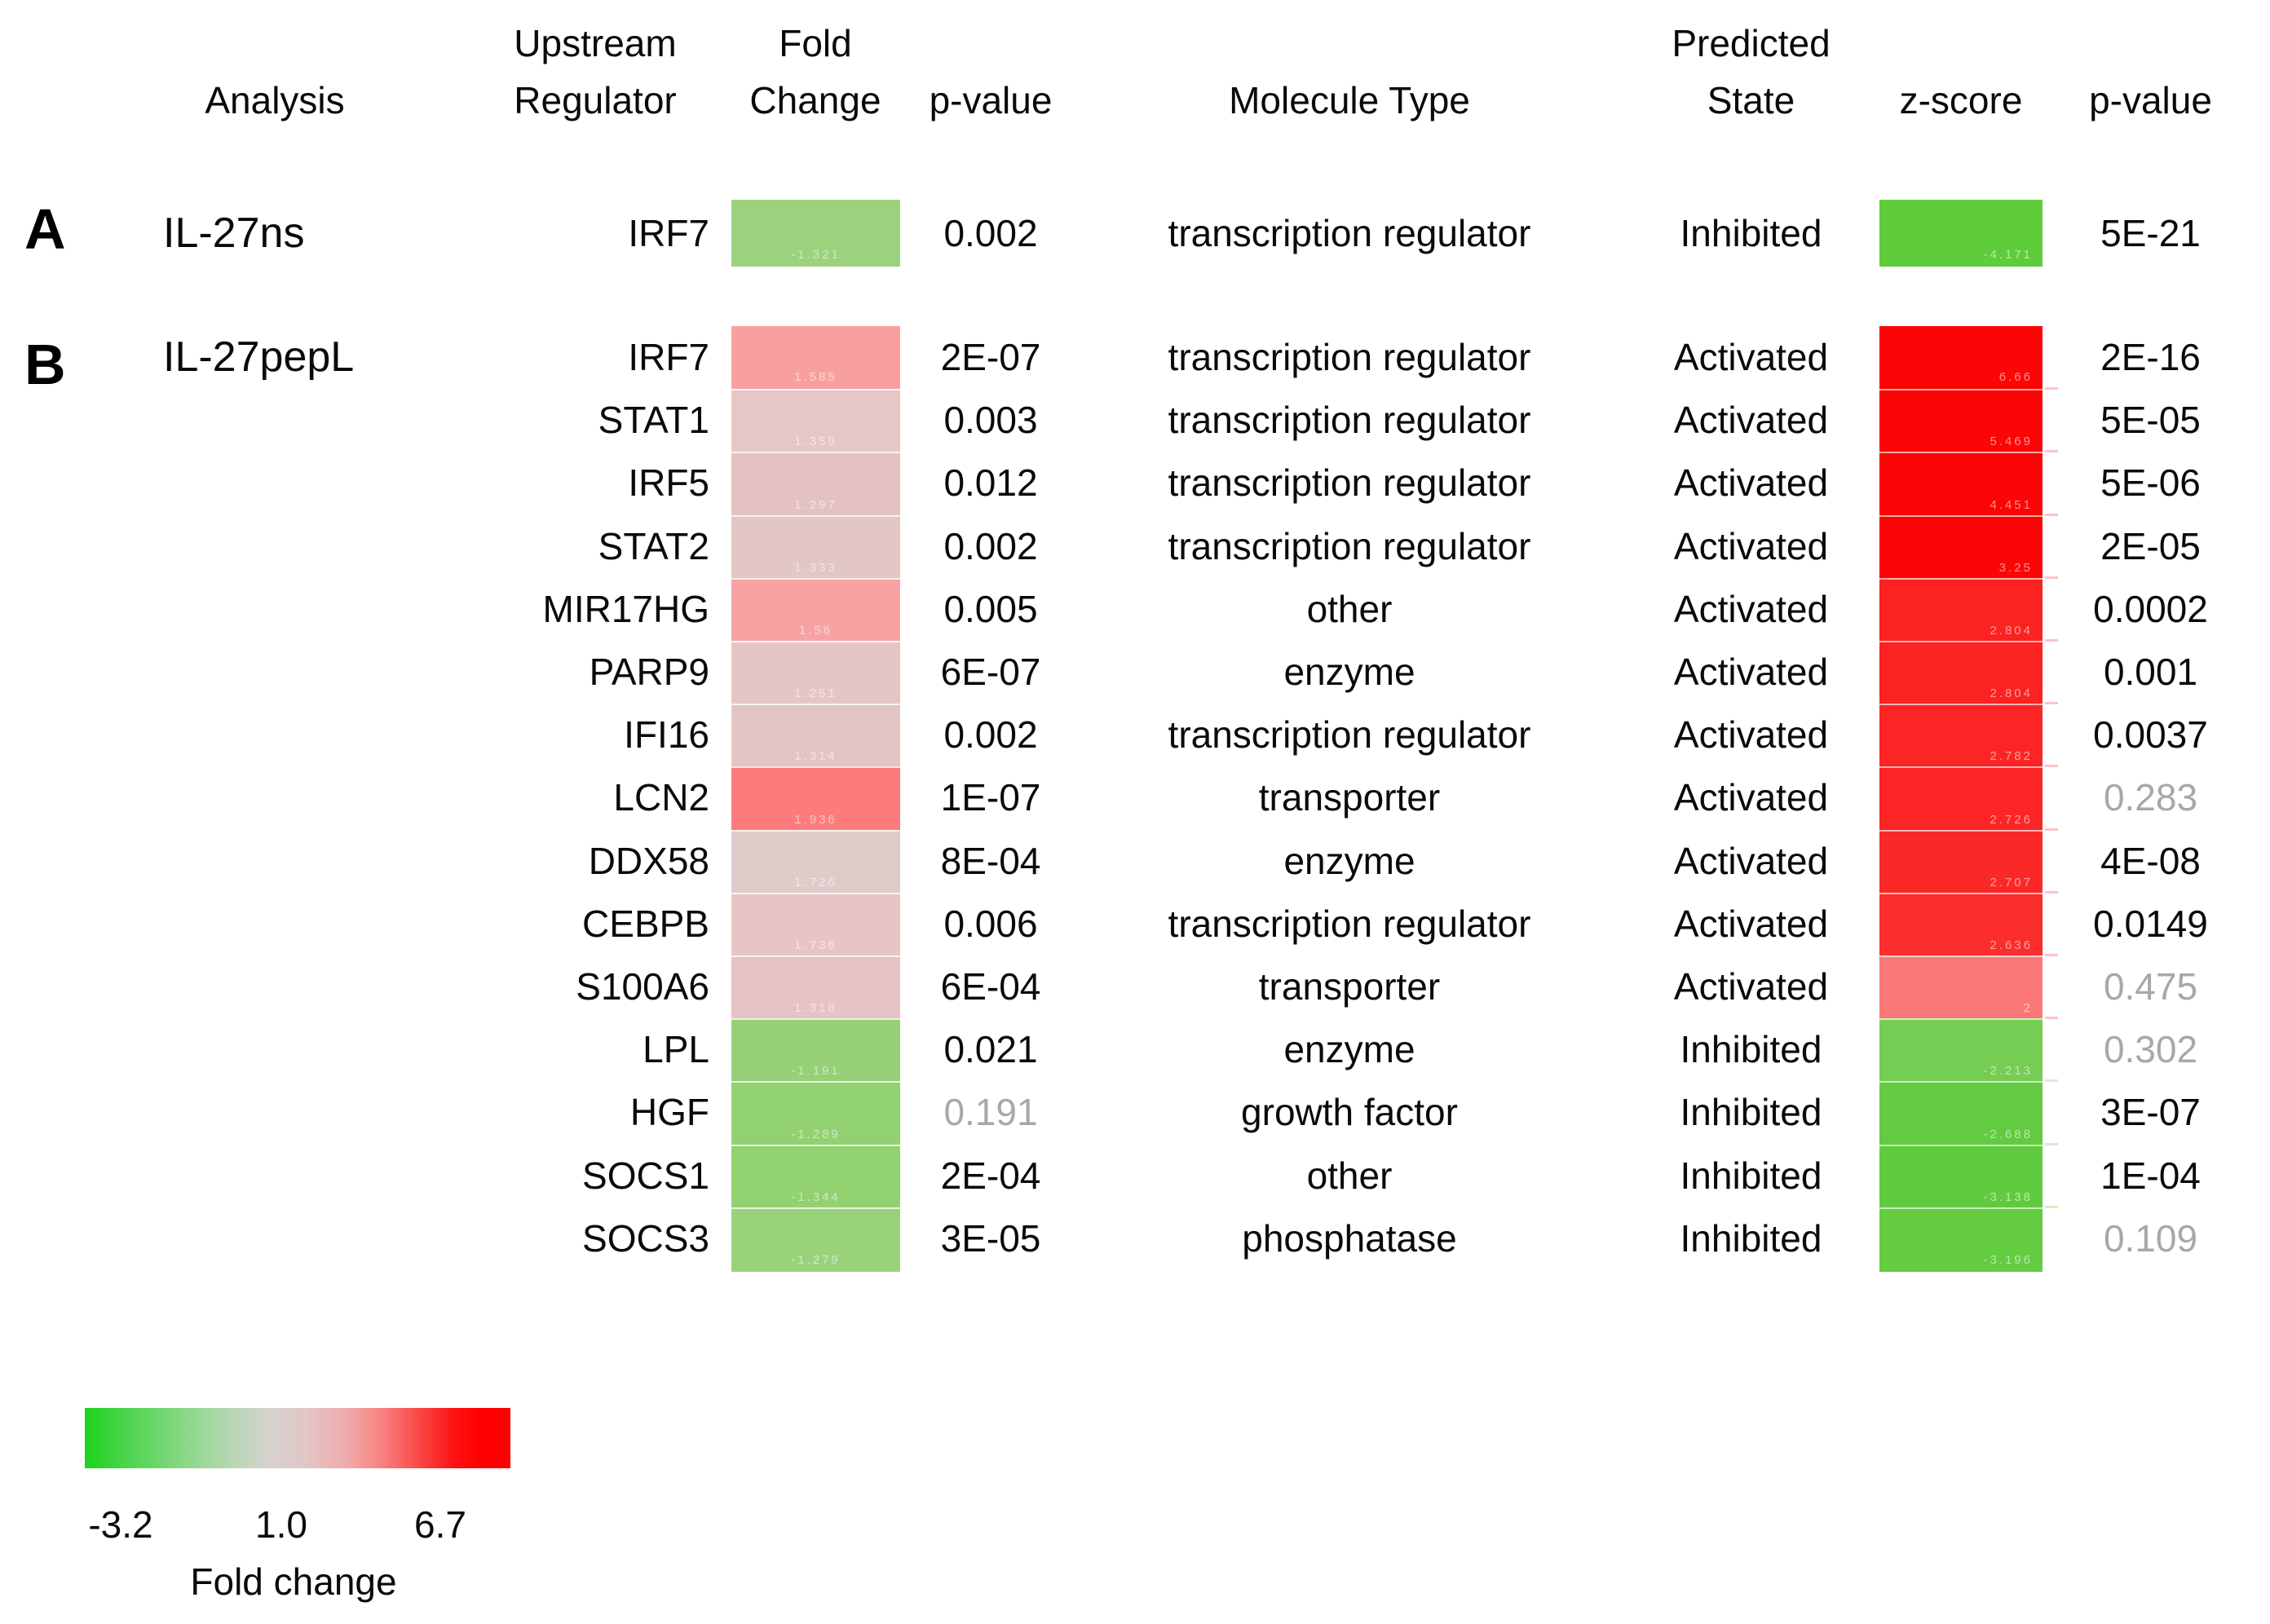 This screenshot has height=1624, width=2270. I want to click on col-header-analysis: Analysis, so click(275, 100).